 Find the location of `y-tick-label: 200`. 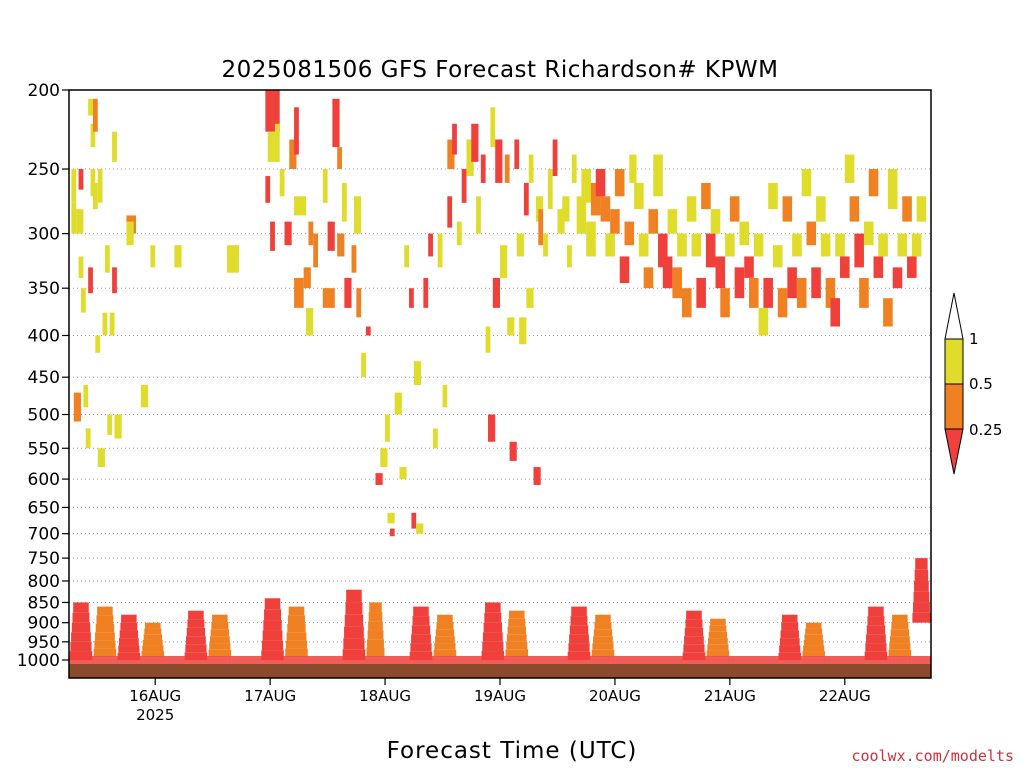

y-tick-label: 200 is located at coordinates (44, 91).